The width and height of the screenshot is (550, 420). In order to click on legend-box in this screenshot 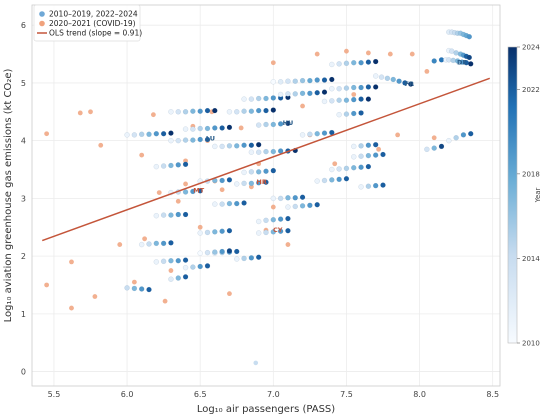, I will do `click(87, 23)`.